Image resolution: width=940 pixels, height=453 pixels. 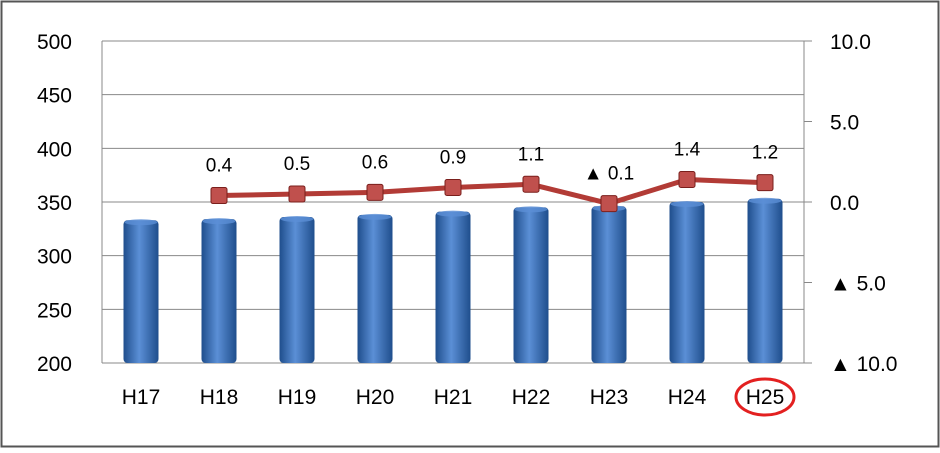 I want to click on x-tick-label: H17, so click(x=141, y=397).